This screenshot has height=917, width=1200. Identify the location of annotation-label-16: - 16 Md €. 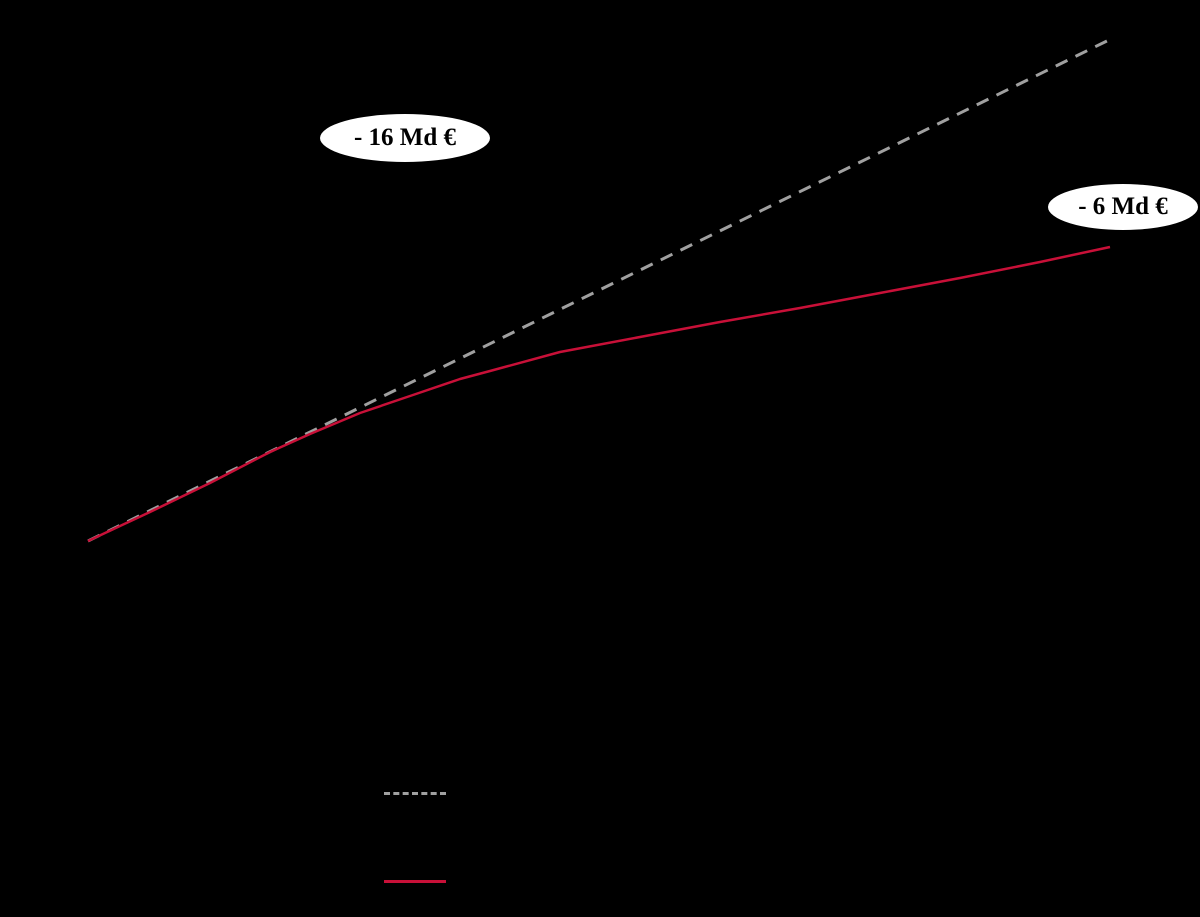
(405, 137).